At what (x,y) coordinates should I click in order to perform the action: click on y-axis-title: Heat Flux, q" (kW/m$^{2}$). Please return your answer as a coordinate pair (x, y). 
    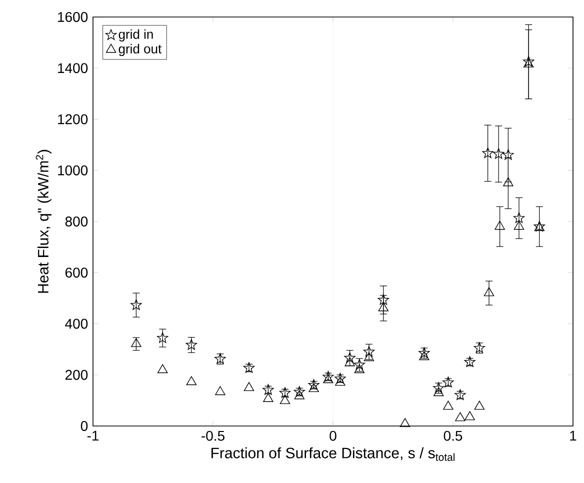
    Looking at the image, I should click on (44, 221).